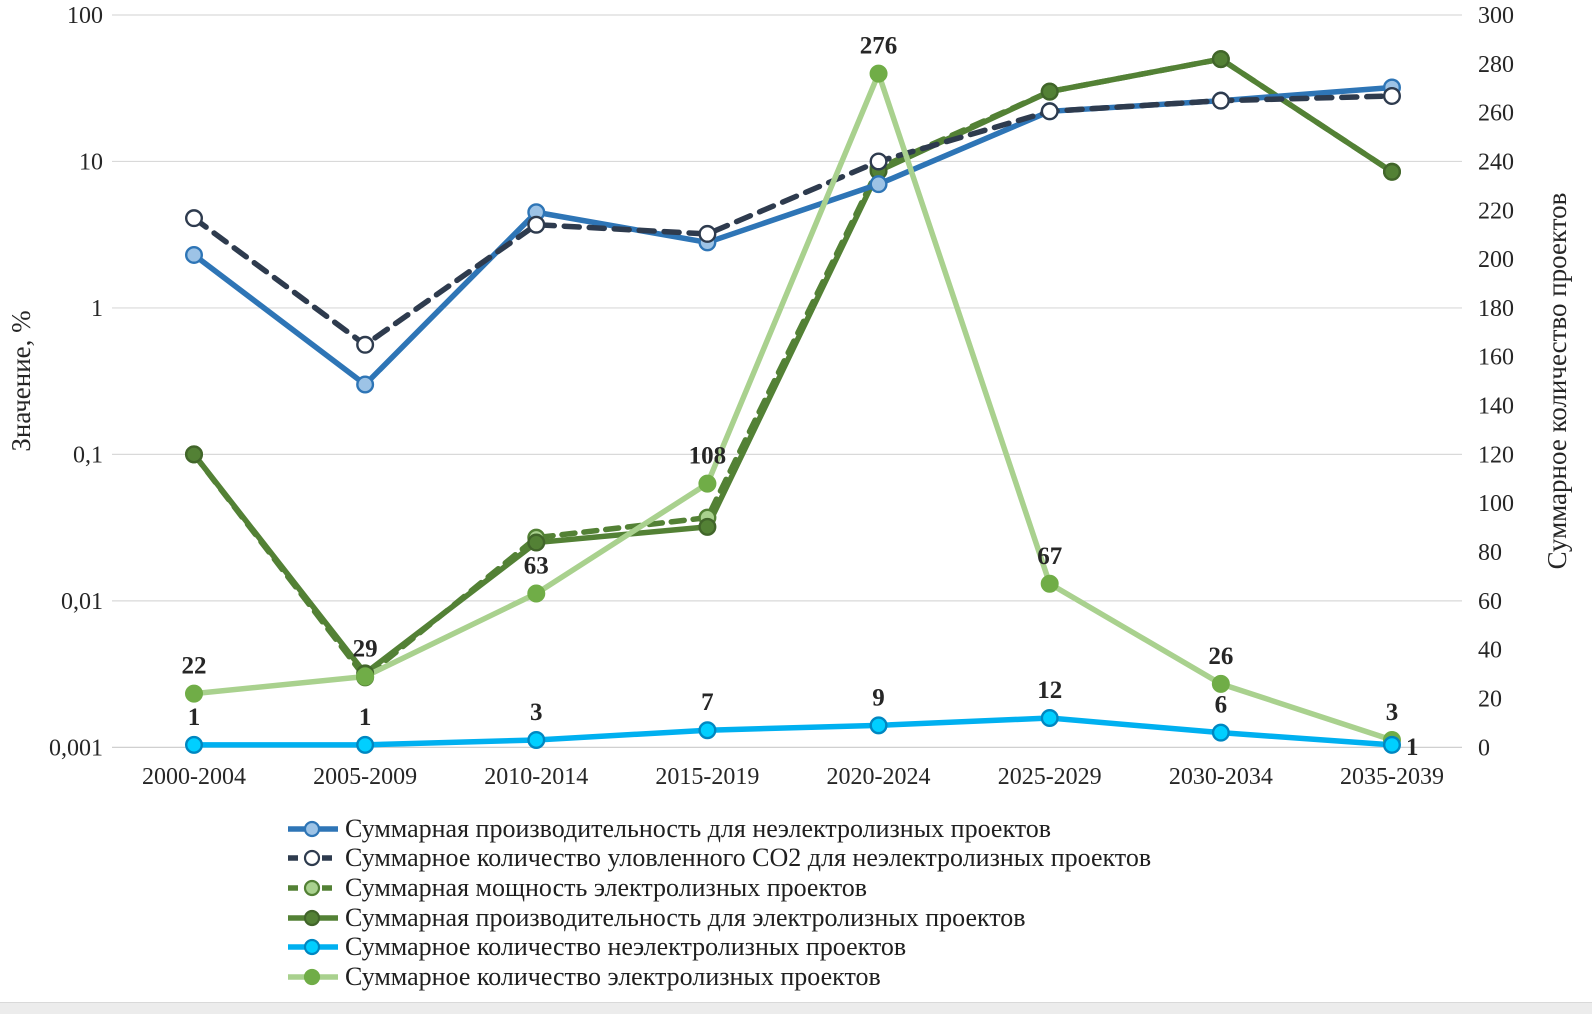 Image resolution: width=1592 pixels, height=1014 pixels. Describe the element at coordinates (1049, 690) in the screenshot. I see `data-label-nonelectrolysis-count: 12` at that location.